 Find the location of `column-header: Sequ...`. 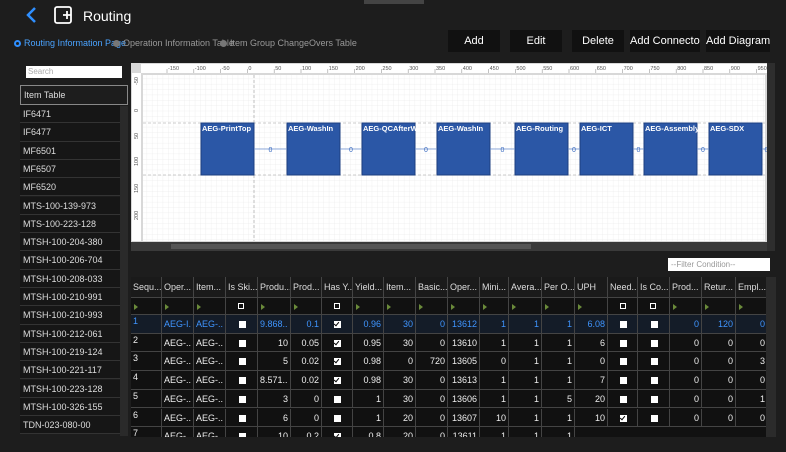

column-header: Sequ... is located at coordinates (146, 287).